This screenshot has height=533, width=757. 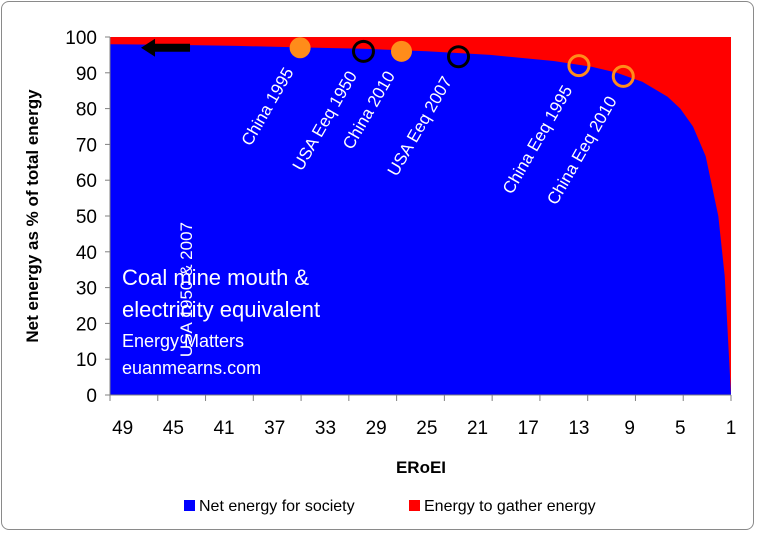 What do you see at coordinates (680, 428) in the screenshot?
I see `x-tick-label: 5` at bounding box center [680, 428].